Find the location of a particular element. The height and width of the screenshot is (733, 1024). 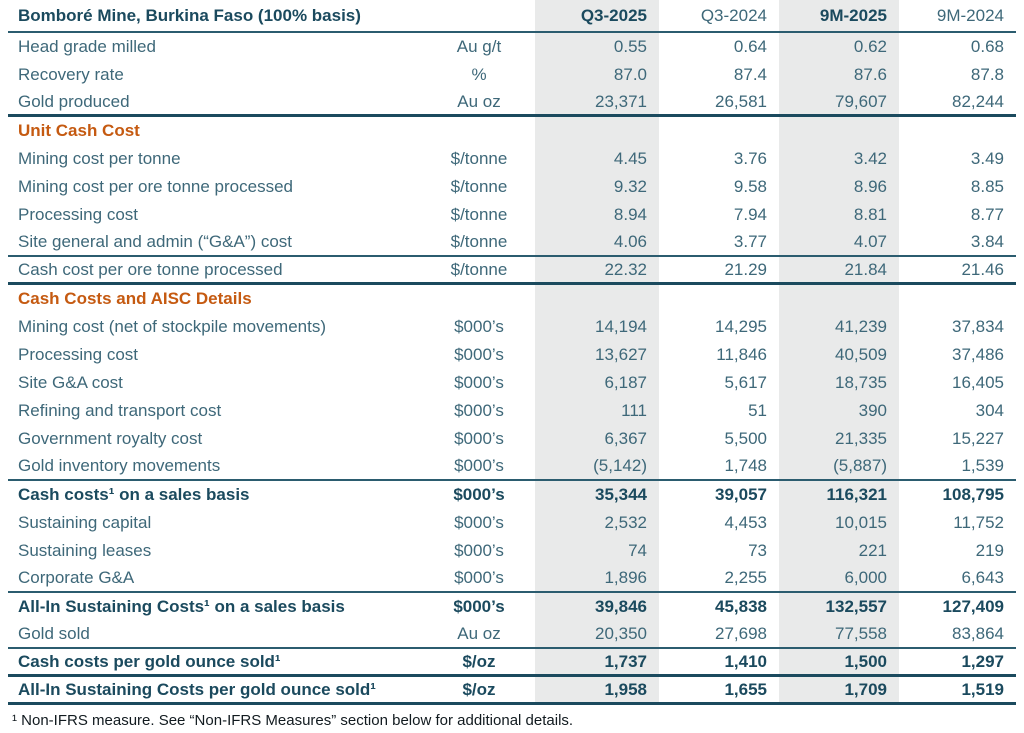

value-cell: 41,239 is located at coordinates (839, 327).